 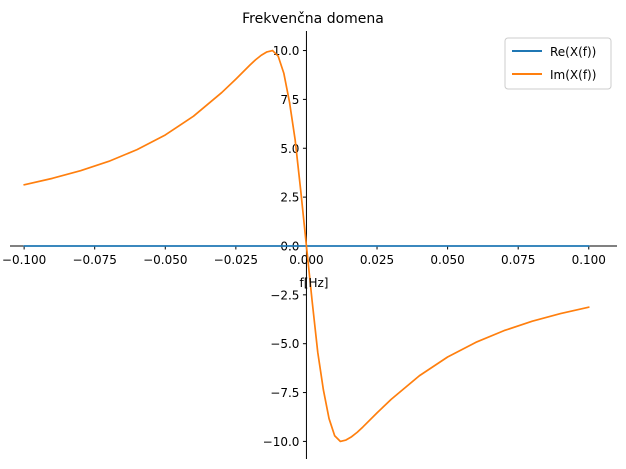 I want to click on x-tick-label: 0.025, so click(x=377, y=260).